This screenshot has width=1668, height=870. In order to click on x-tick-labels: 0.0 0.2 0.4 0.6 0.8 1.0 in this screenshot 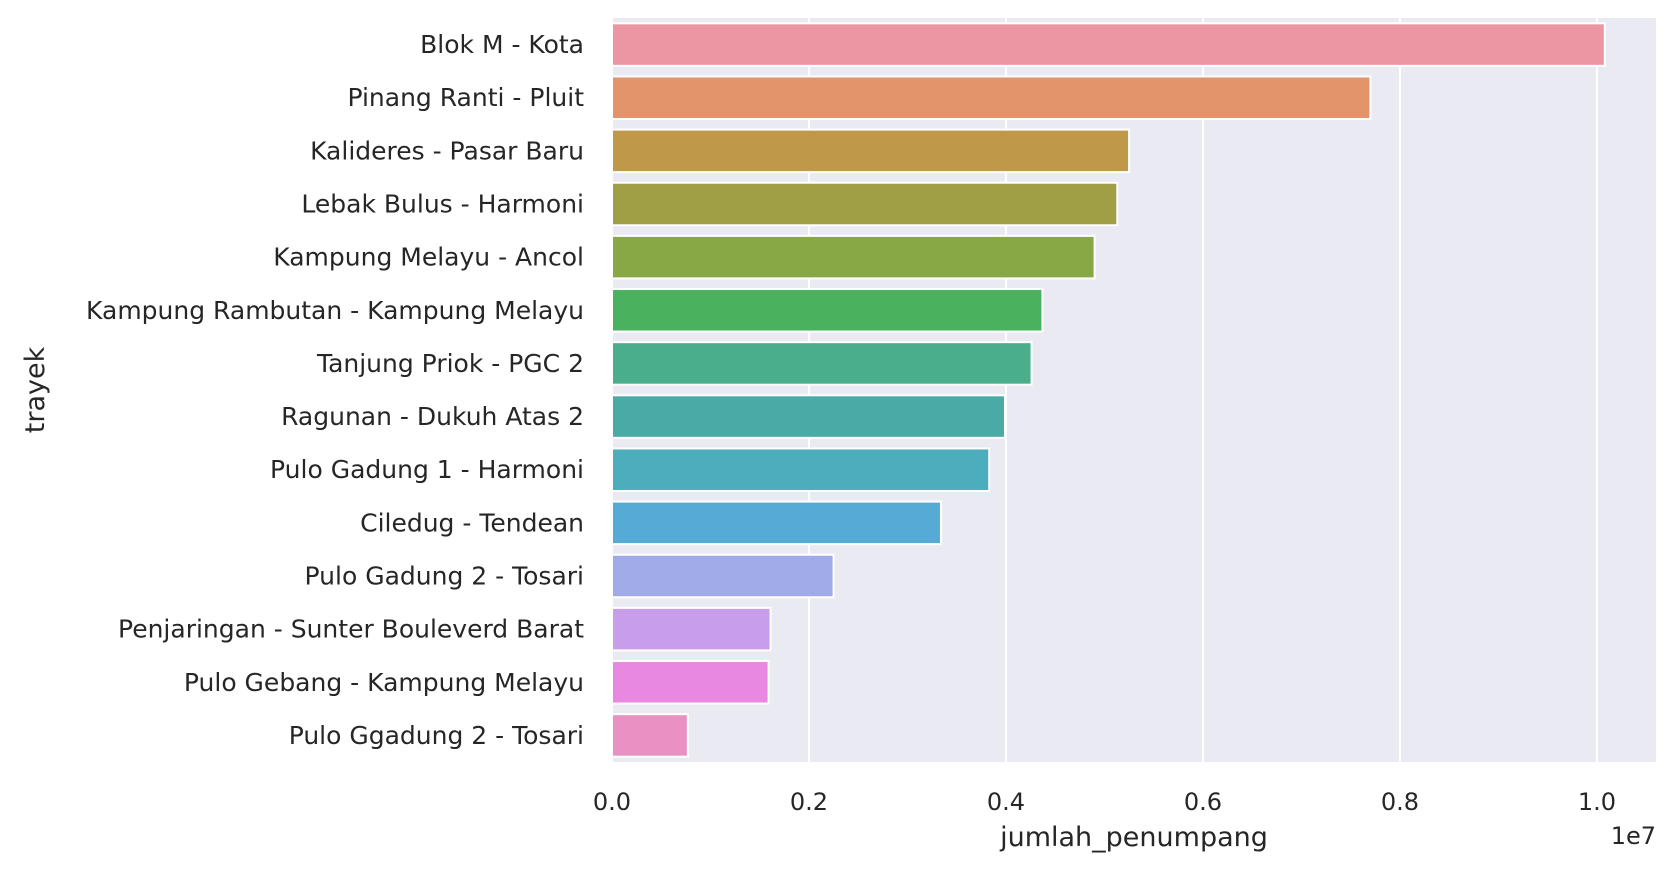, I will do `click(1104, 802)`.